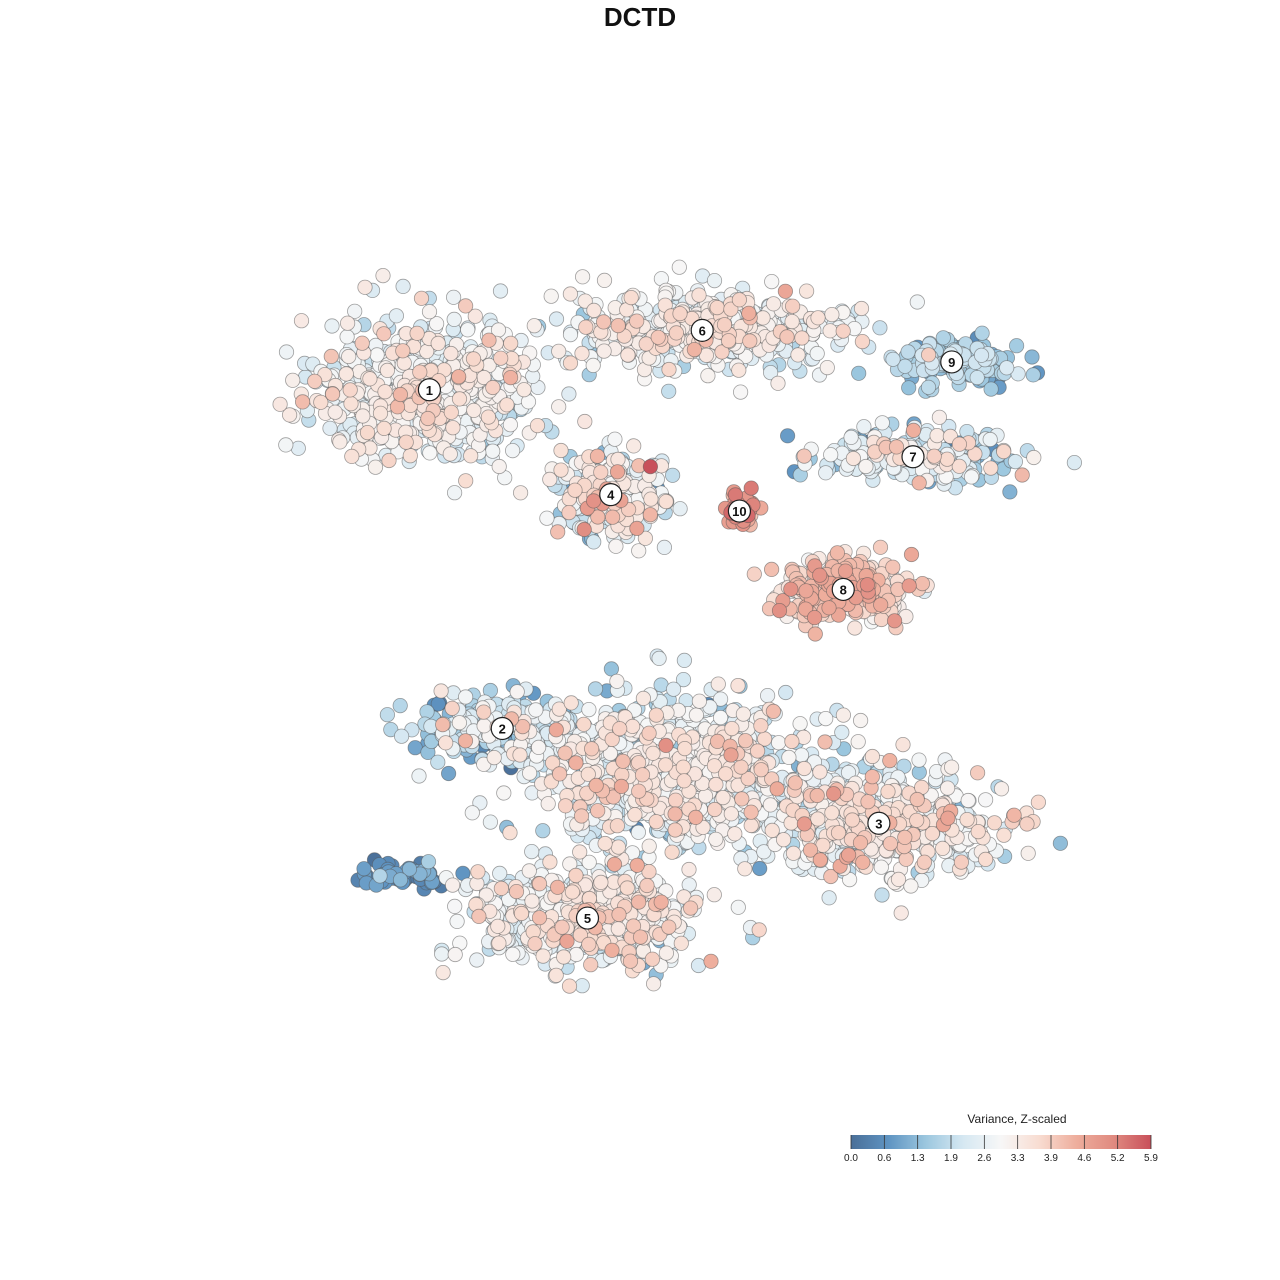  I want to click on legend-tick-label: 3.9, so click(1051, 1158).